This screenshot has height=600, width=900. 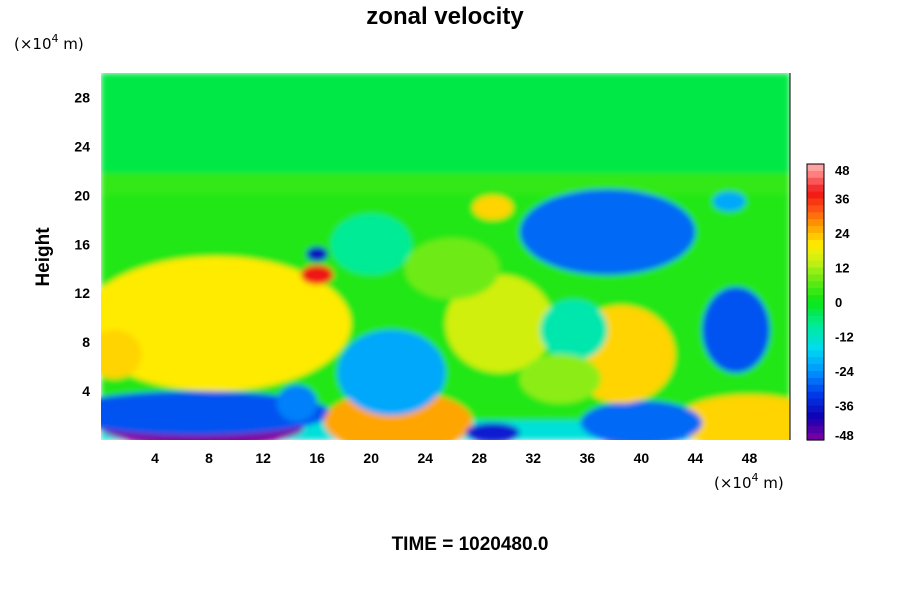 What do you see at coordinates (55, 38) in the screenshot?
I see `y-unit-exponent: 4` at bounding box center [55, 38].